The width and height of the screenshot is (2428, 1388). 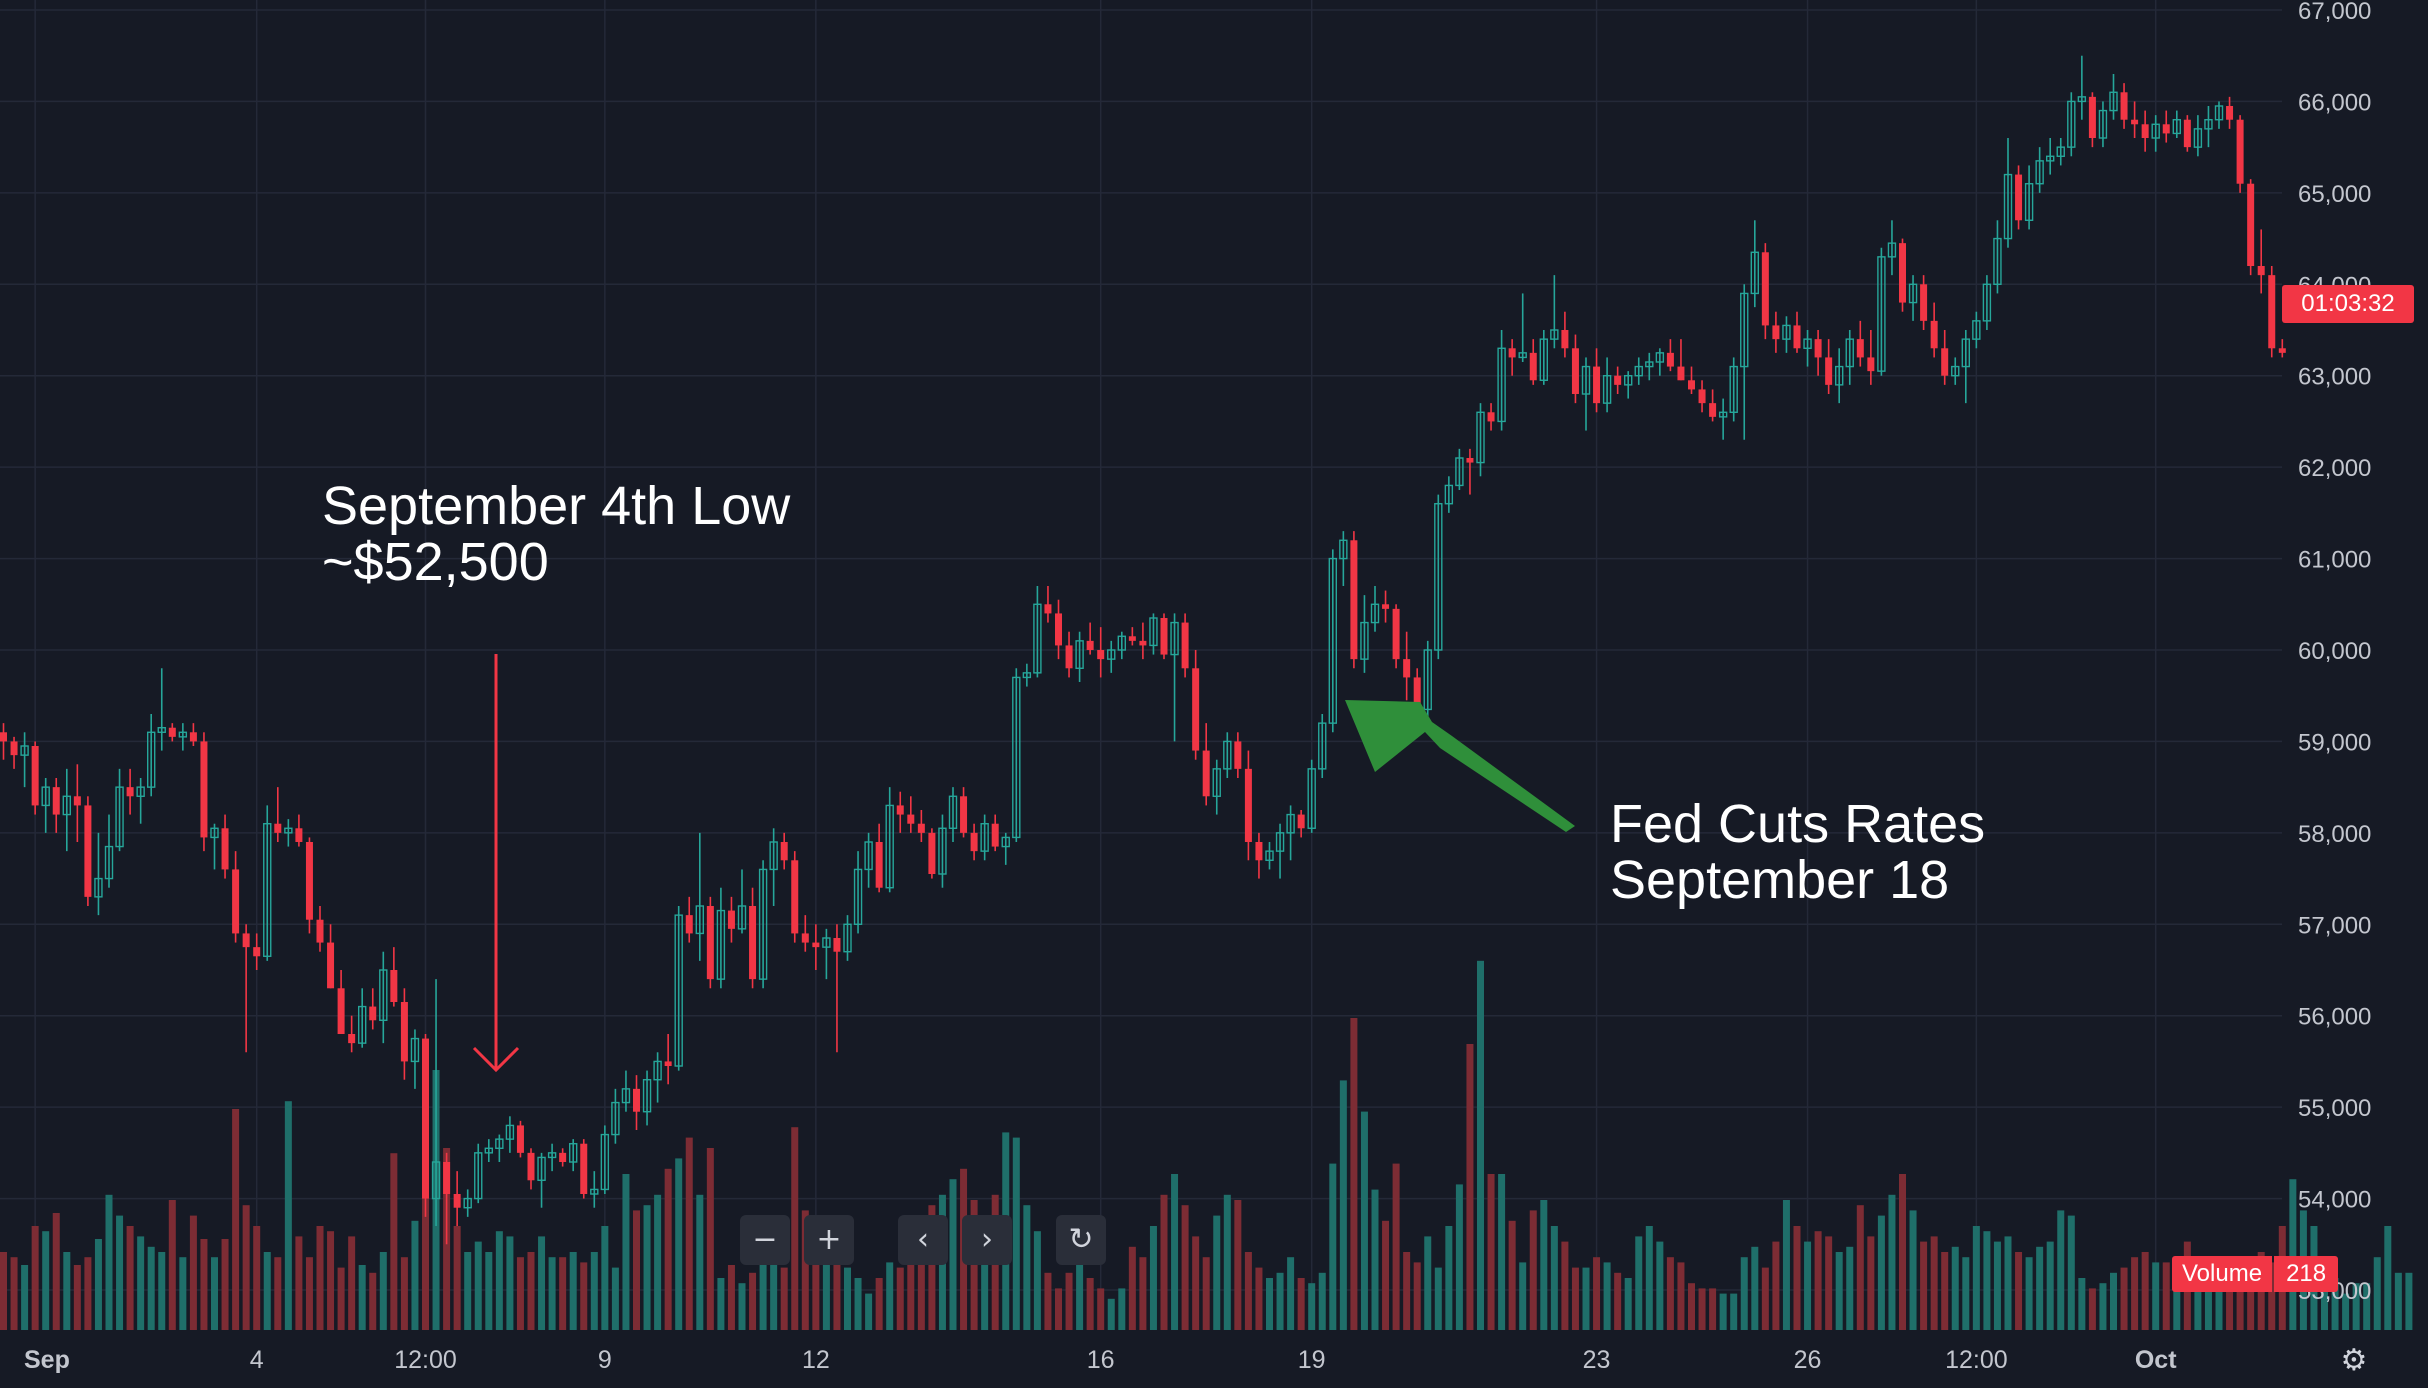 What do you see at coordinates (1081, 1240) in the screenshot?
I see `reset-chart-button: ↻` at bounding box center [1081, 1240].